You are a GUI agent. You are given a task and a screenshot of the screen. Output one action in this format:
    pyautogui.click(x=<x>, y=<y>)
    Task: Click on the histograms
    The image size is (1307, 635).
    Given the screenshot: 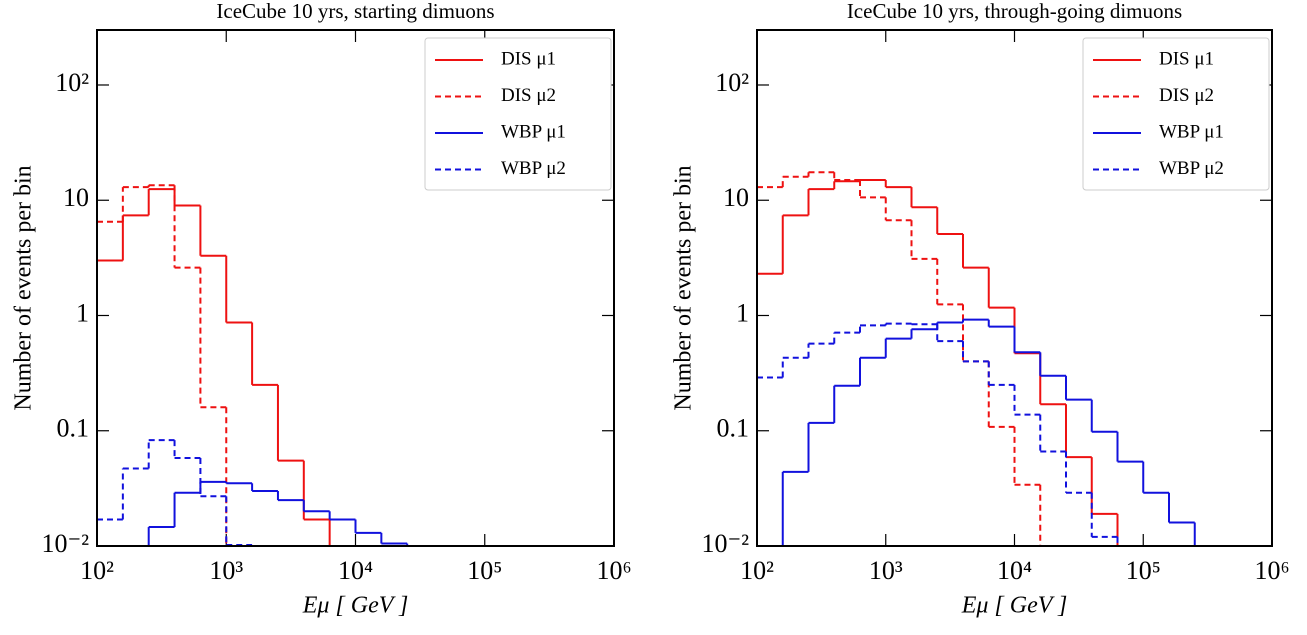 What is the action you would take?
    pyautogui.click(x=253, y=365)
    